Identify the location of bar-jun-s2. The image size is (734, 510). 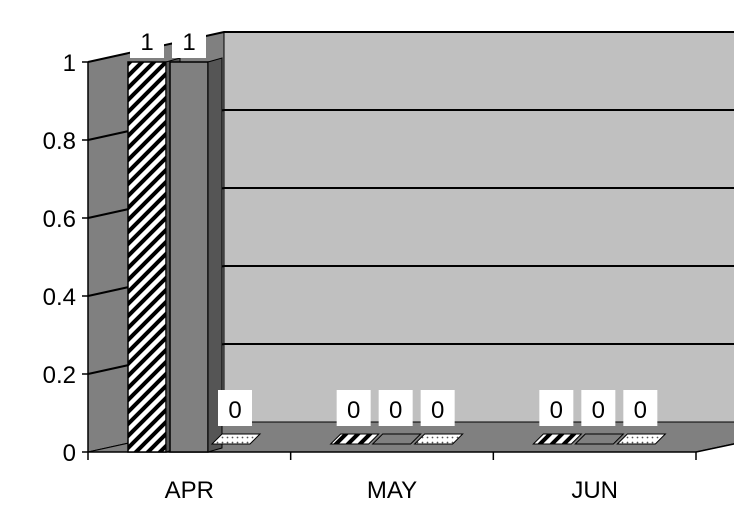
(599, 439).